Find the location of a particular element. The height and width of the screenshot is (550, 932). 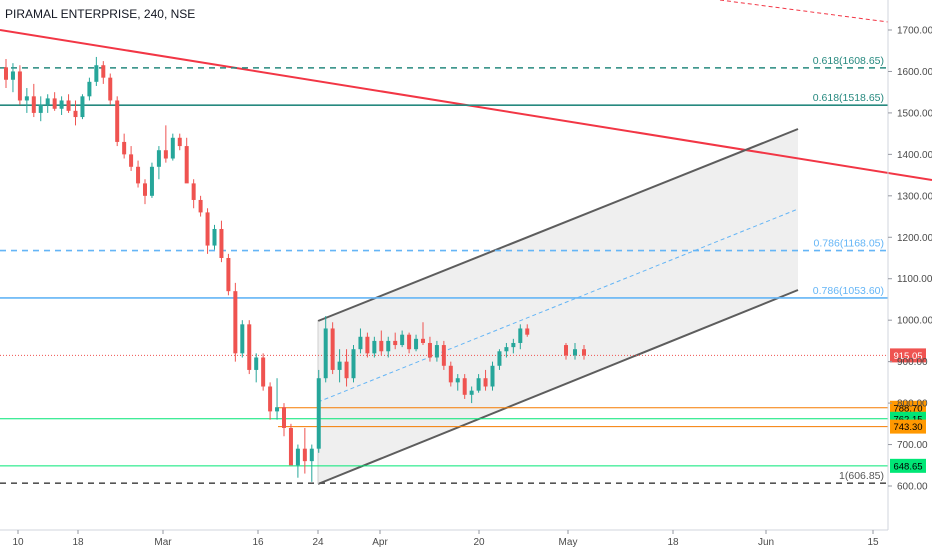

dashed-trend-line is located at coordinates (804, 11).